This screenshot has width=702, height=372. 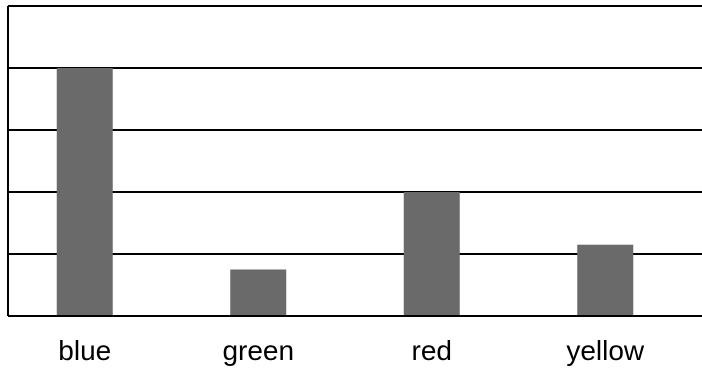 What do you see at coordinates (258, 350) in the screenshot?
I see `x-tick-label-green: green` at bounding box center [258, 350].